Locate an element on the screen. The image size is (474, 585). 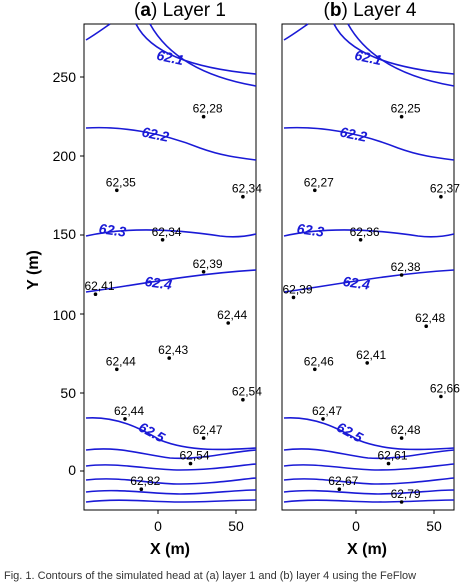
contour-label: 62.4 is located at coordinates (158, 283).